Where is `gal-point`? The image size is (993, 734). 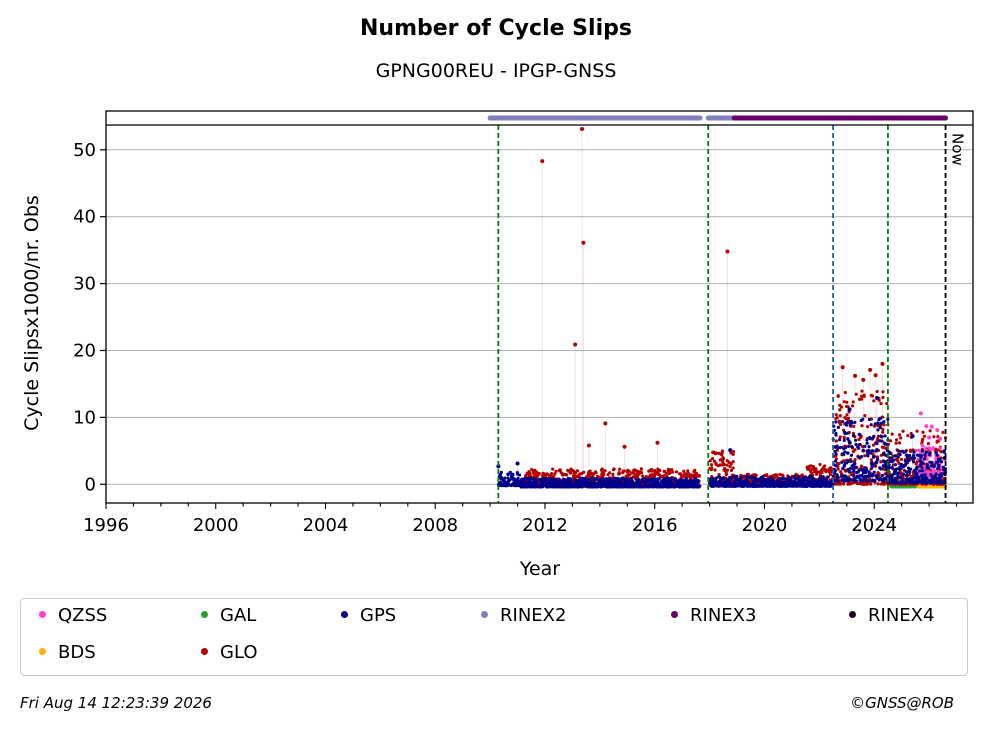
gal-point is located at coordinates (915, 487).